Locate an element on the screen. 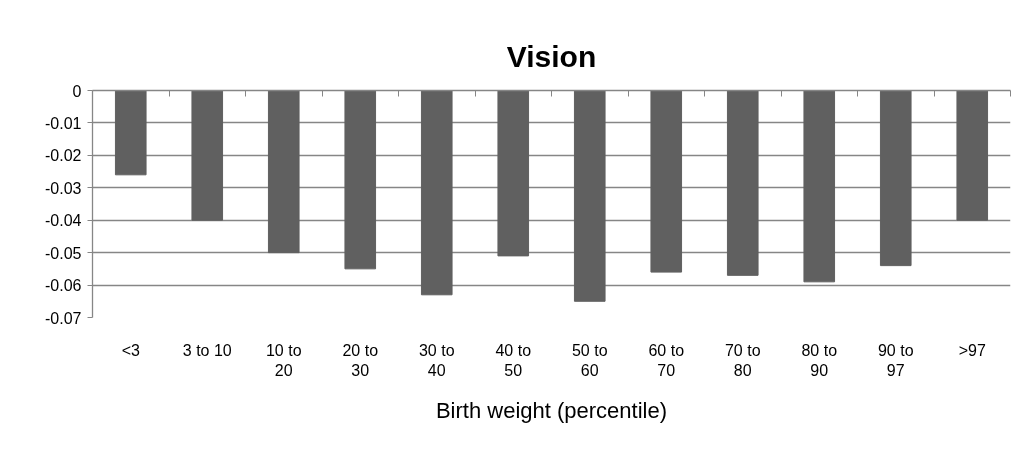 The image size is (1026, 449). x-tick-label: 3 to 10 is located at coordinates (207, 350).